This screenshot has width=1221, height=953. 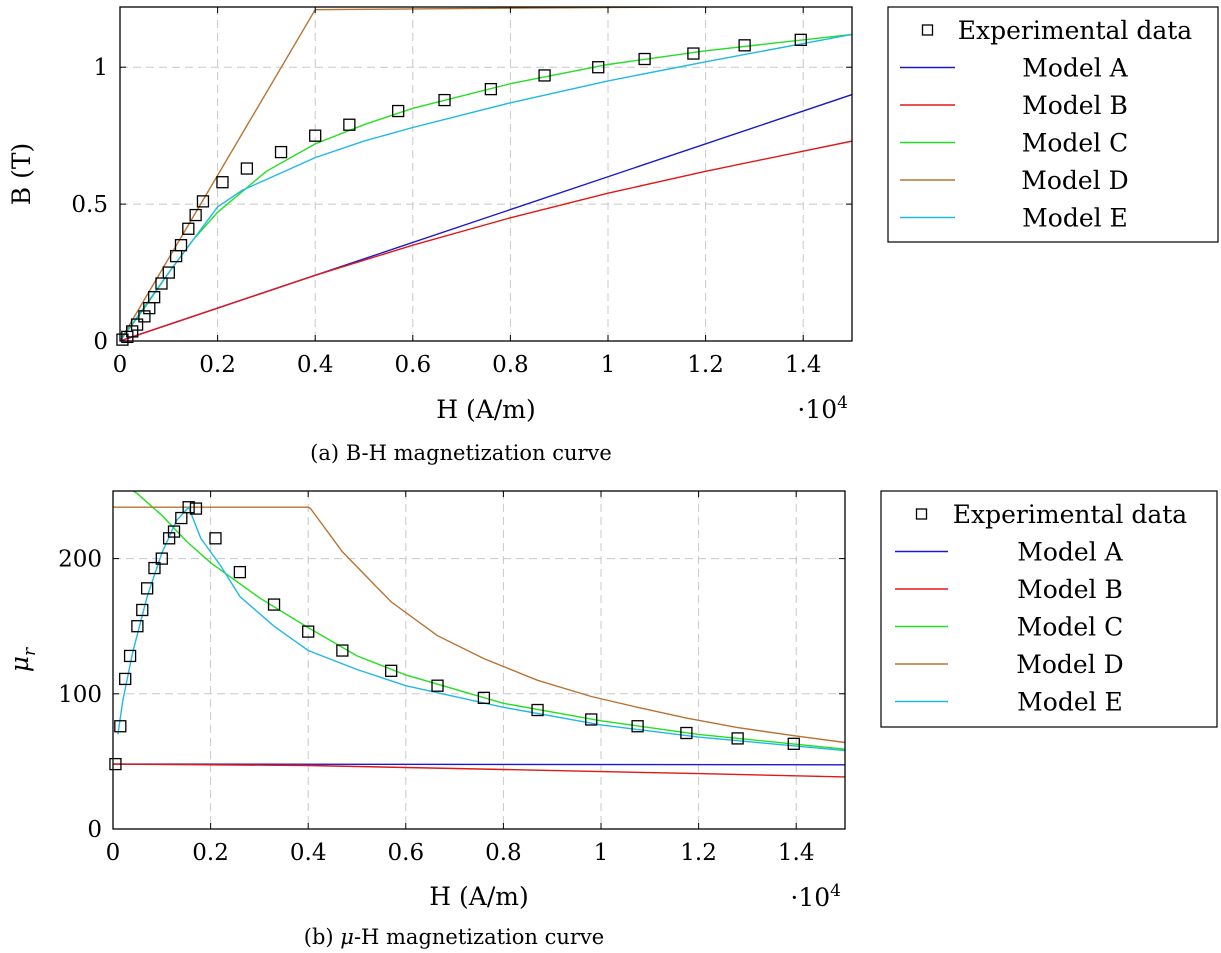 I want to click on y-tick-label: 200, so click(x=80, y=560).